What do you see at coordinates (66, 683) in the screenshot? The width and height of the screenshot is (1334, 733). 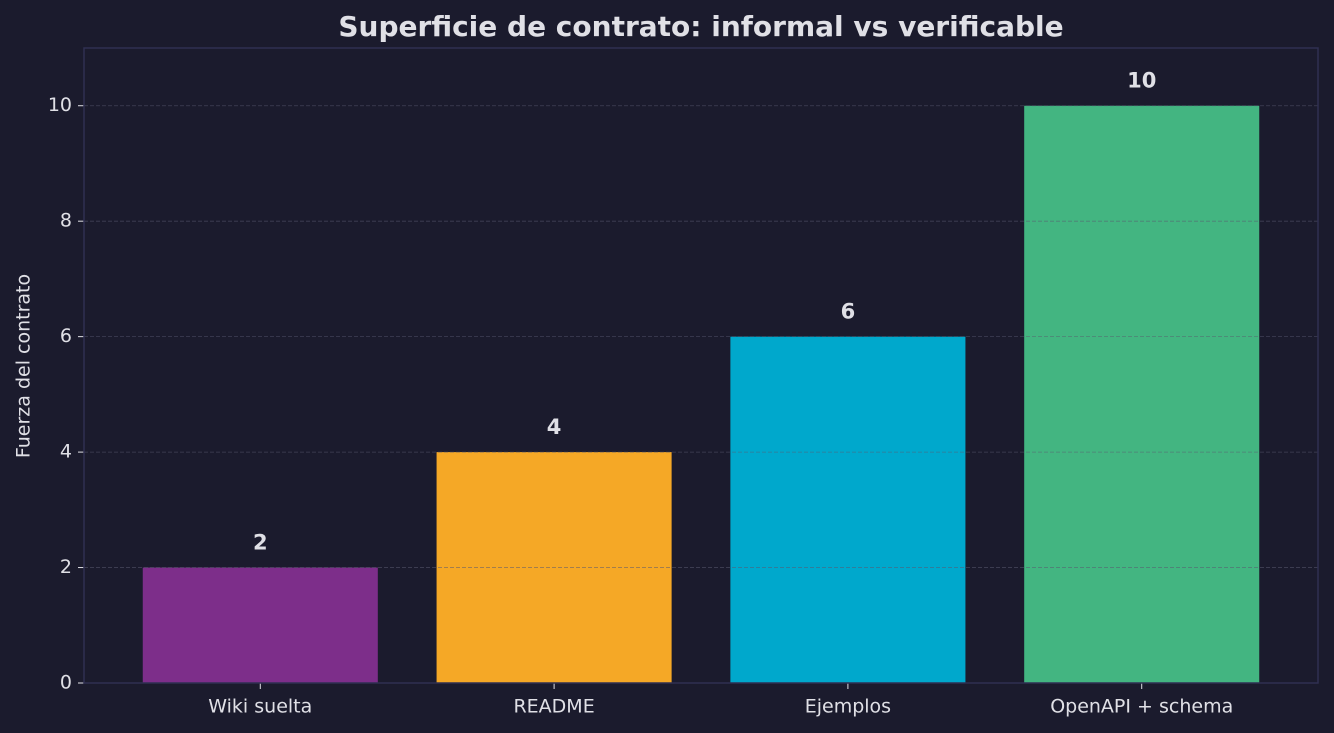 I see `y-tick-label: 0` at bounding box center [66, 683].